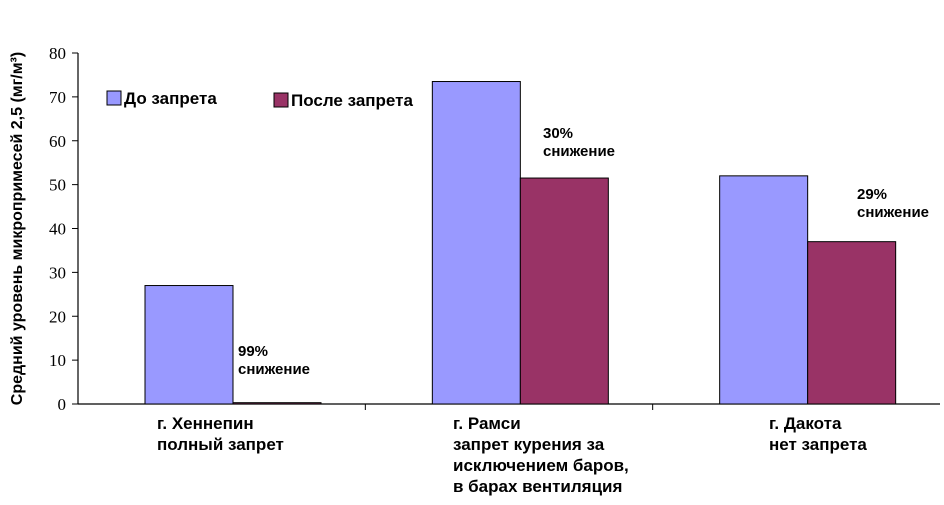 The width and height of the screenshot is (944, 505). I want to click on y-tick-label: 0, so click(62, 404).